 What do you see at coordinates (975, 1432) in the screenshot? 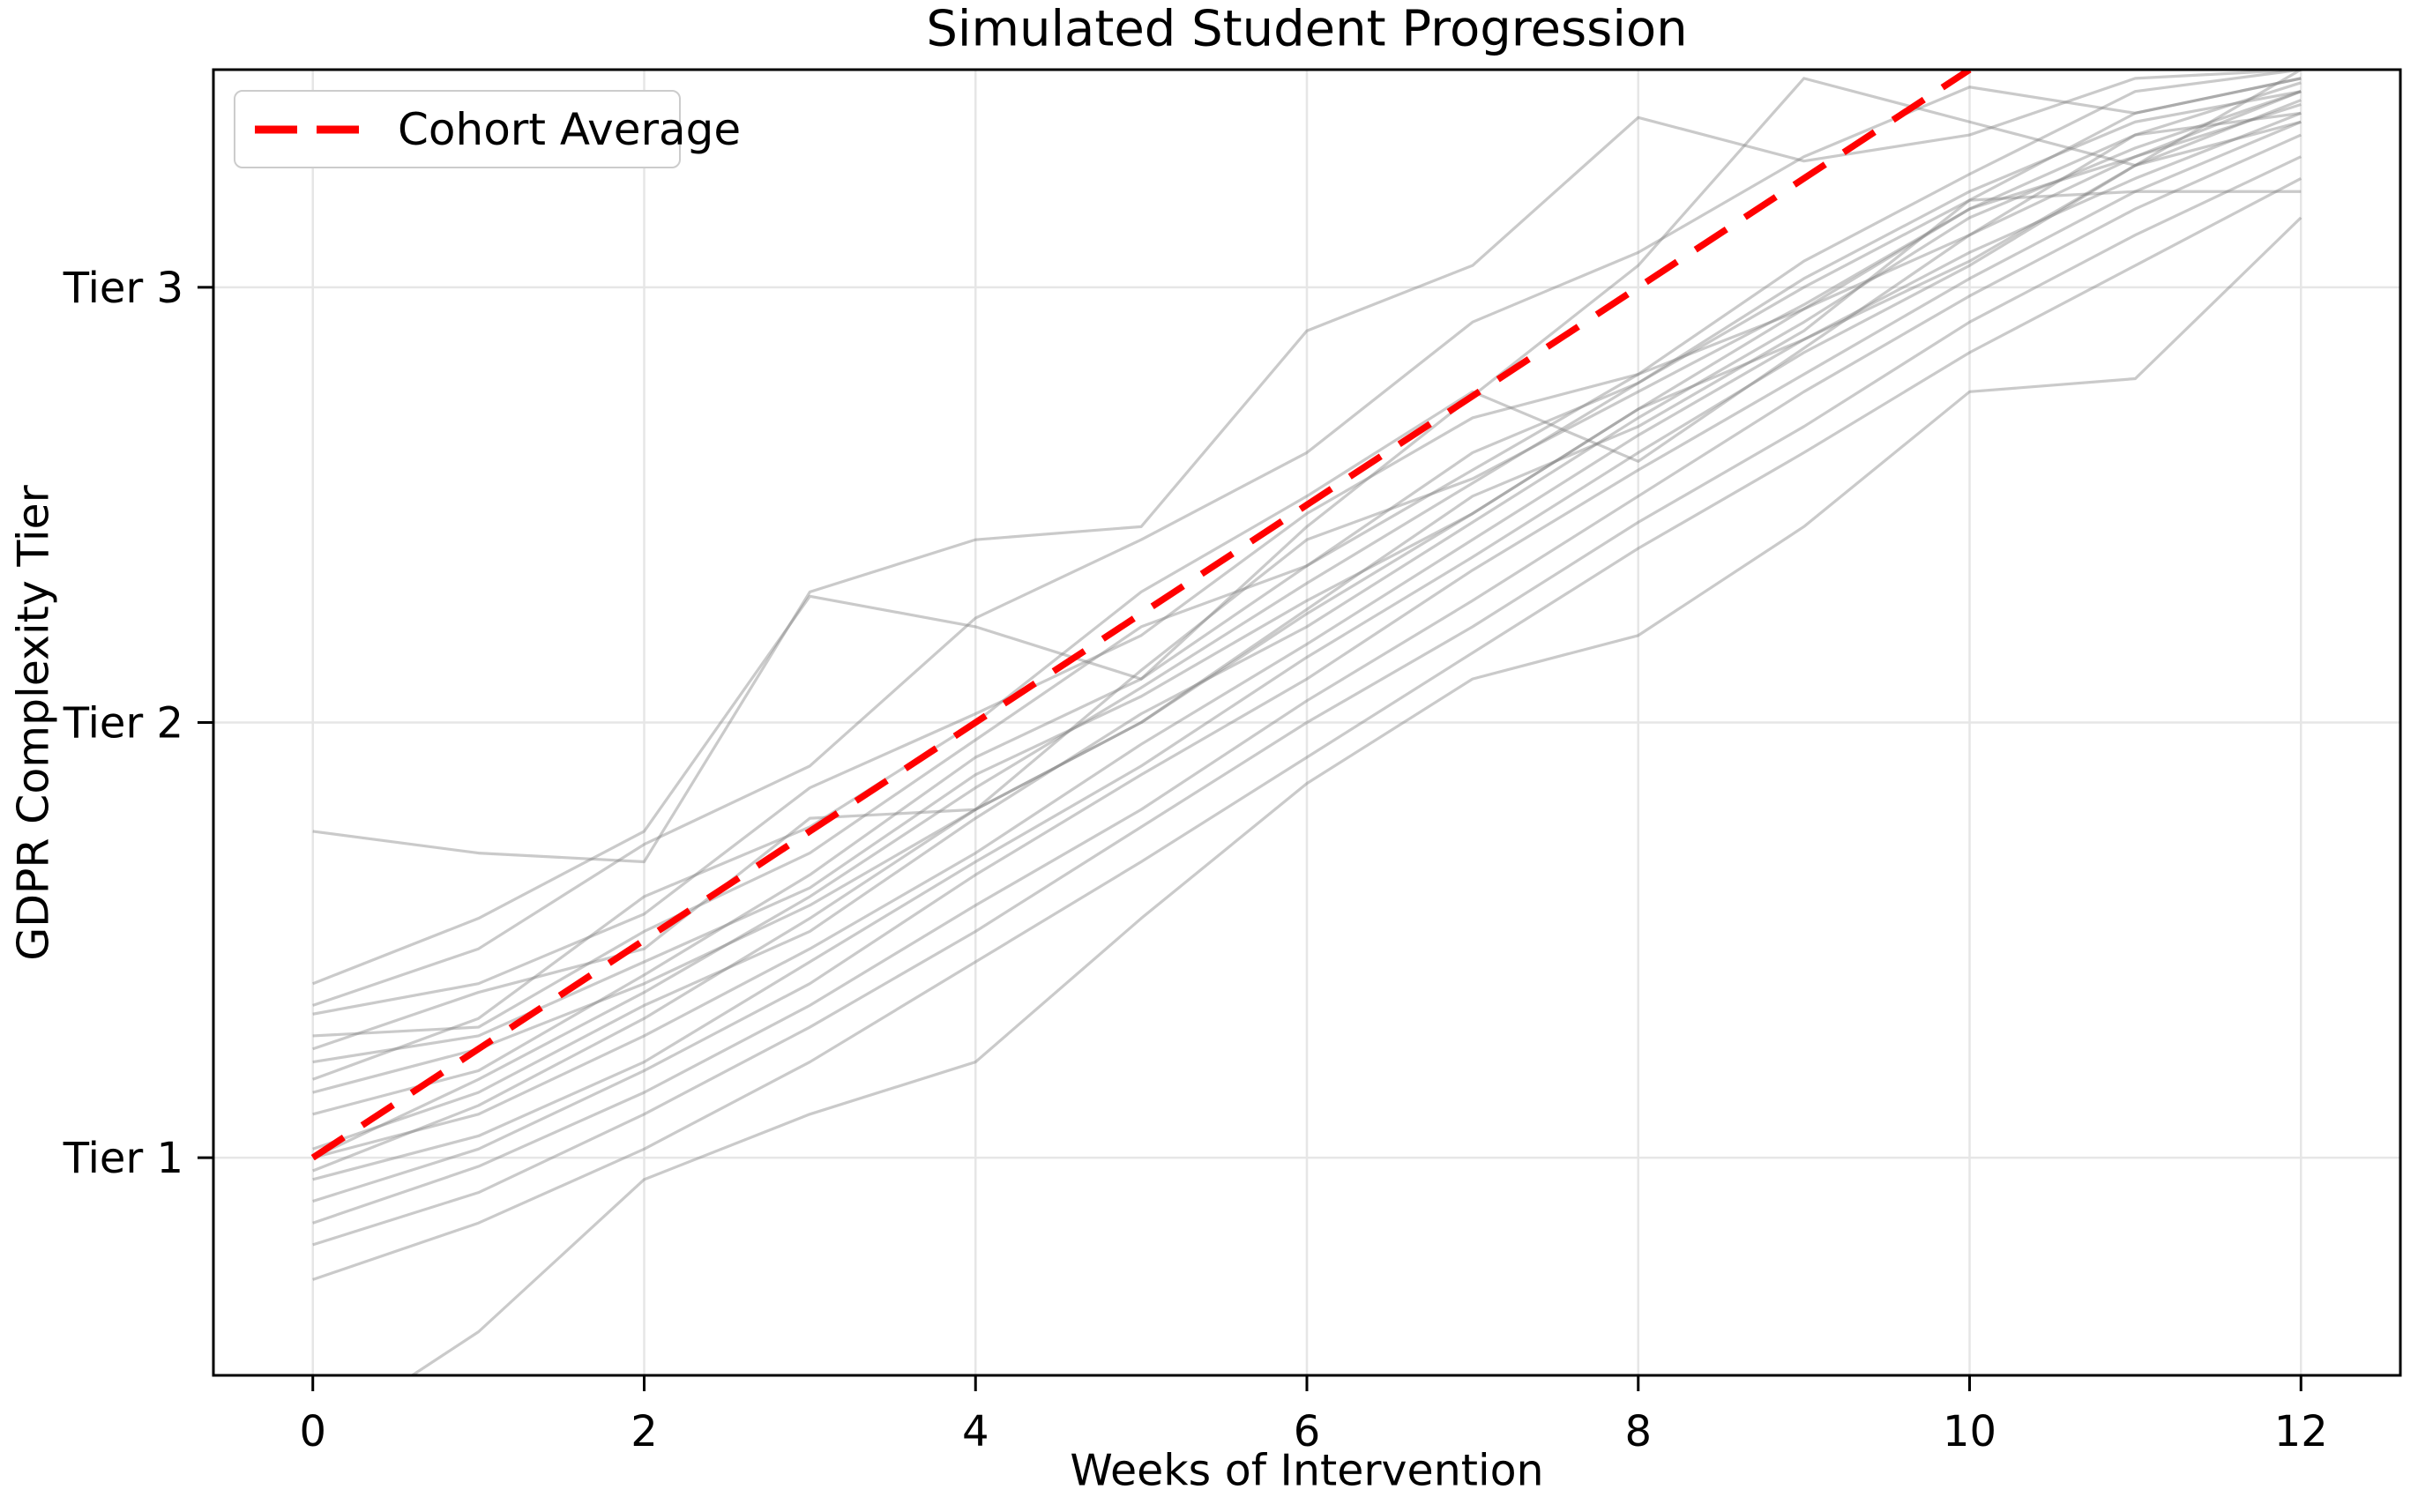
I see `x-tick-label: 4` at bounding box center [975, 1432].